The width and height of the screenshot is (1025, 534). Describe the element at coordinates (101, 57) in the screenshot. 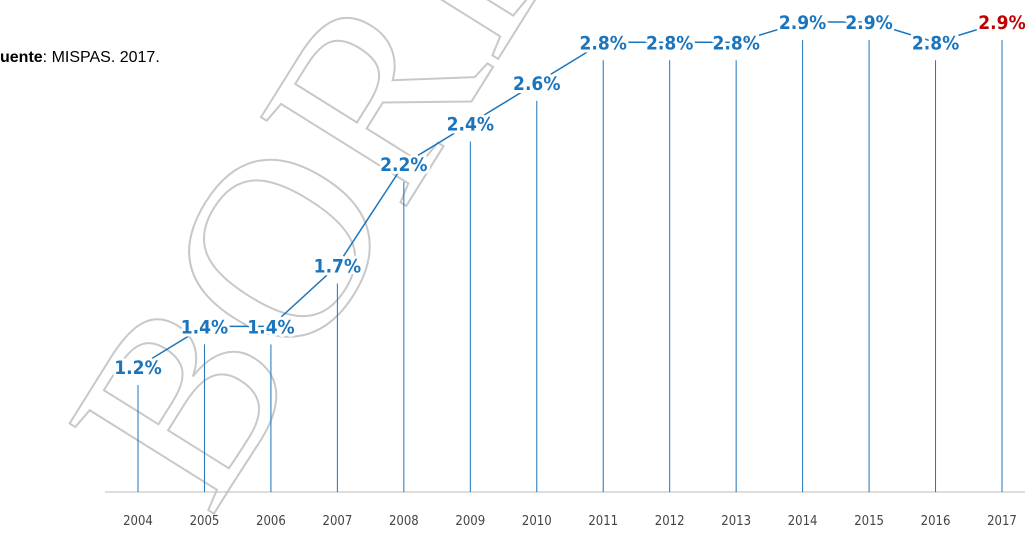

I see `source-text: : MISPAS. 2017.` at that location.